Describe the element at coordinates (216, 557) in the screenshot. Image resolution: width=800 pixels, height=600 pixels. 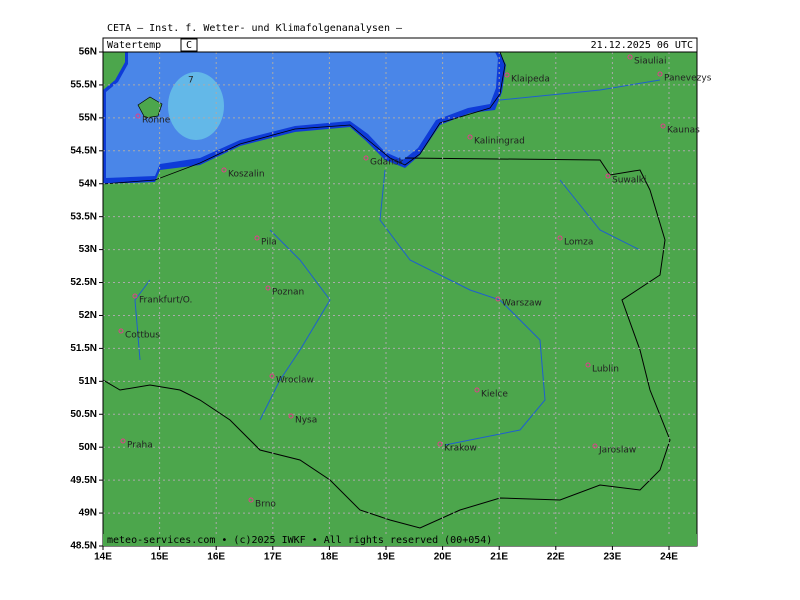
I see `lon-label: 16E` at that location.